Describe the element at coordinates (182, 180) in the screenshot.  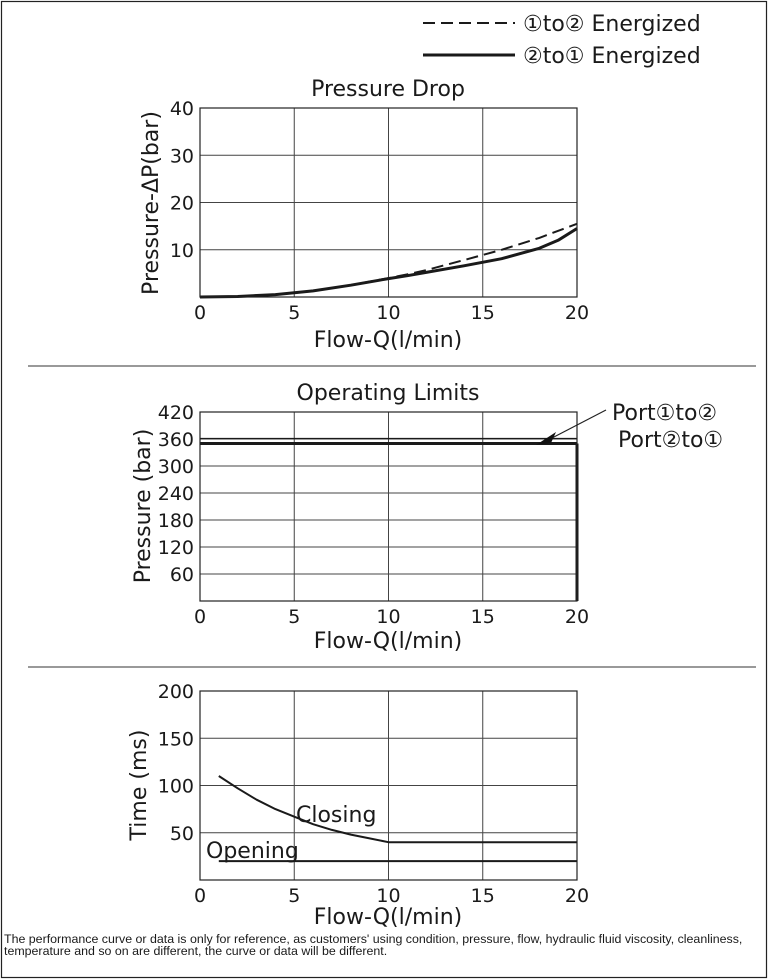
I see `y-tick-labels: 10 20 30 40` at that location.